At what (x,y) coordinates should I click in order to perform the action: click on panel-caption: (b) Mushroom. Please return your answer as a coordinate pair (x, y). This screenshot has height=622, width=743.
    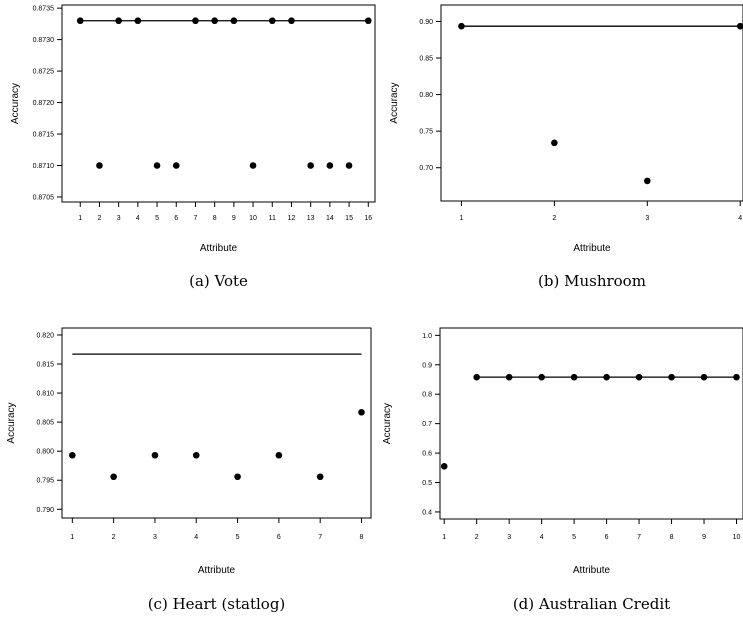
    Looking at the image, I should click on (592, 281).